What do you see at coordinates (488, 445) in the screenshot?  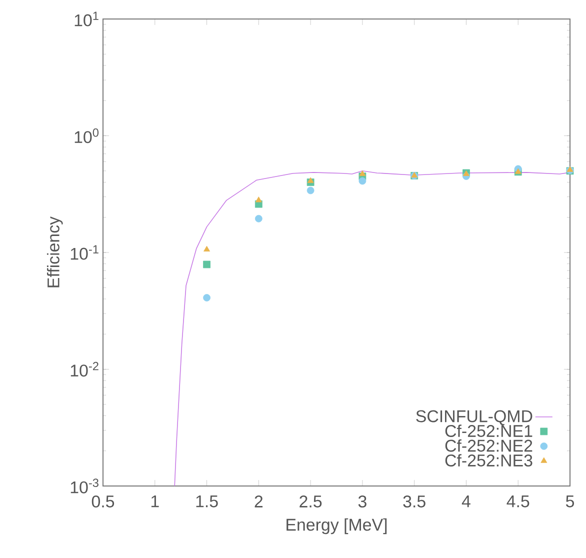 I see `legend-label: Cf-252:NE2` at bounding box center [488, 445].